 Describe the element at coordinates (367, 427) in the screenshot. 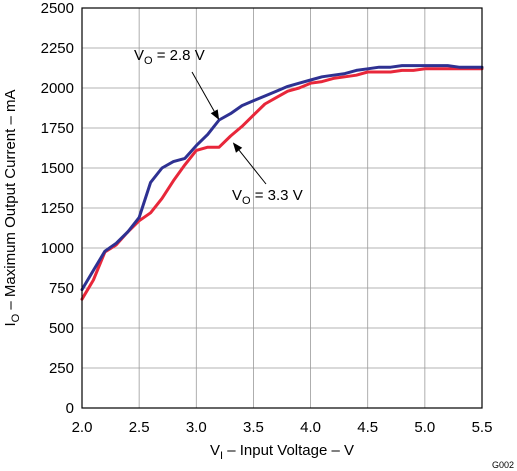

I see `x-tick-label: 4.5` at that location.